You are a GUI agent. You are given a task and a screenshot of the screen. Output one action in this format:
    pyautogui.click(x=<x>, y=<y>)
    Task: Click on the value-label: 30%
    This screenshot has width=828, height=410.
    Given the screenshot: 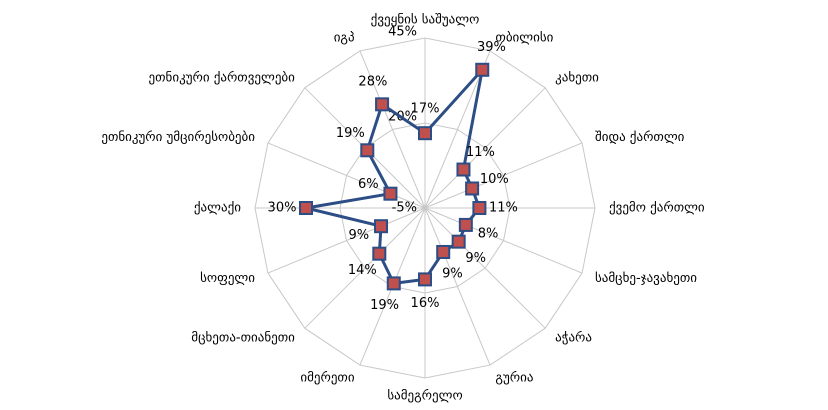 What is the action you would take?
    pyautogui.click(x=282, y=208)
    